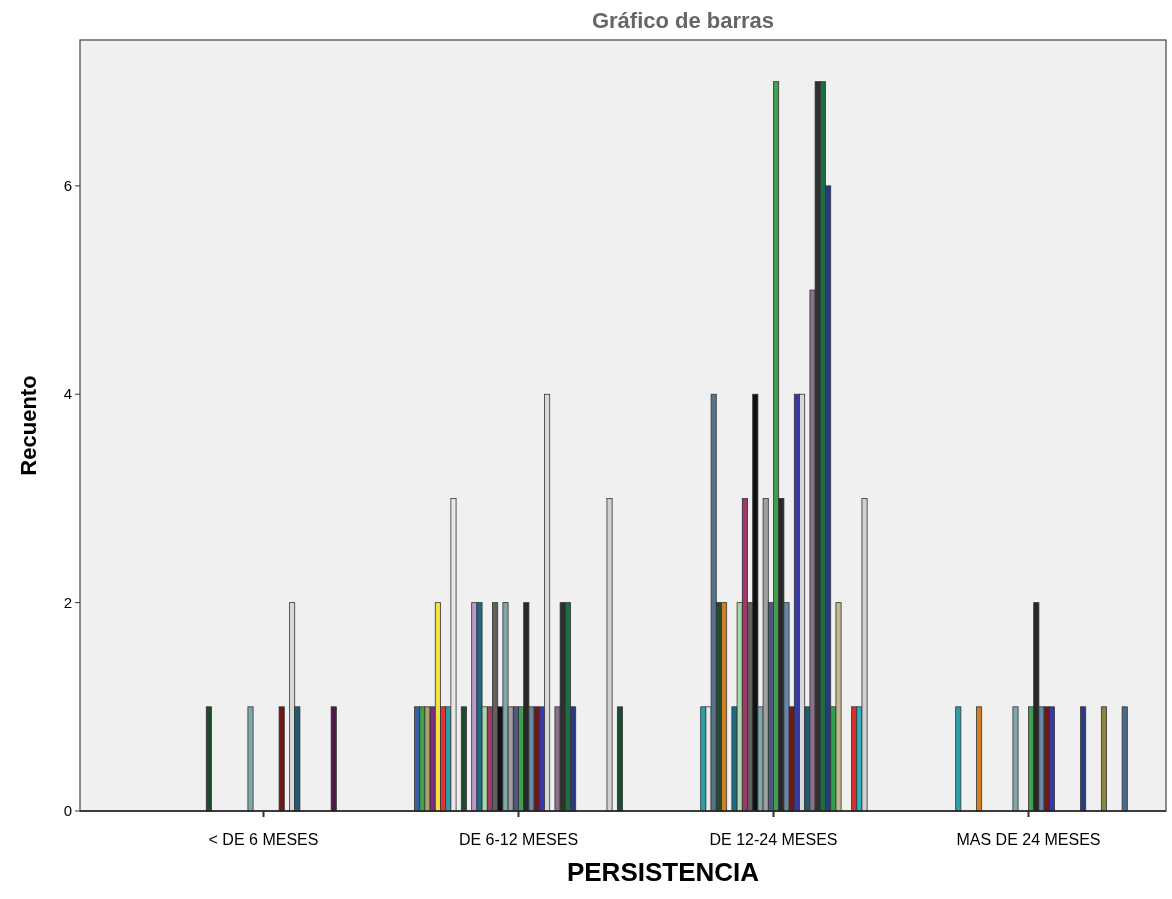 Image resolution: width=1172 pixels, height=899 pixels. Describe the element at coordinates (67, 811) in the screenshot. I see `y-tick-label: 0` at that location.